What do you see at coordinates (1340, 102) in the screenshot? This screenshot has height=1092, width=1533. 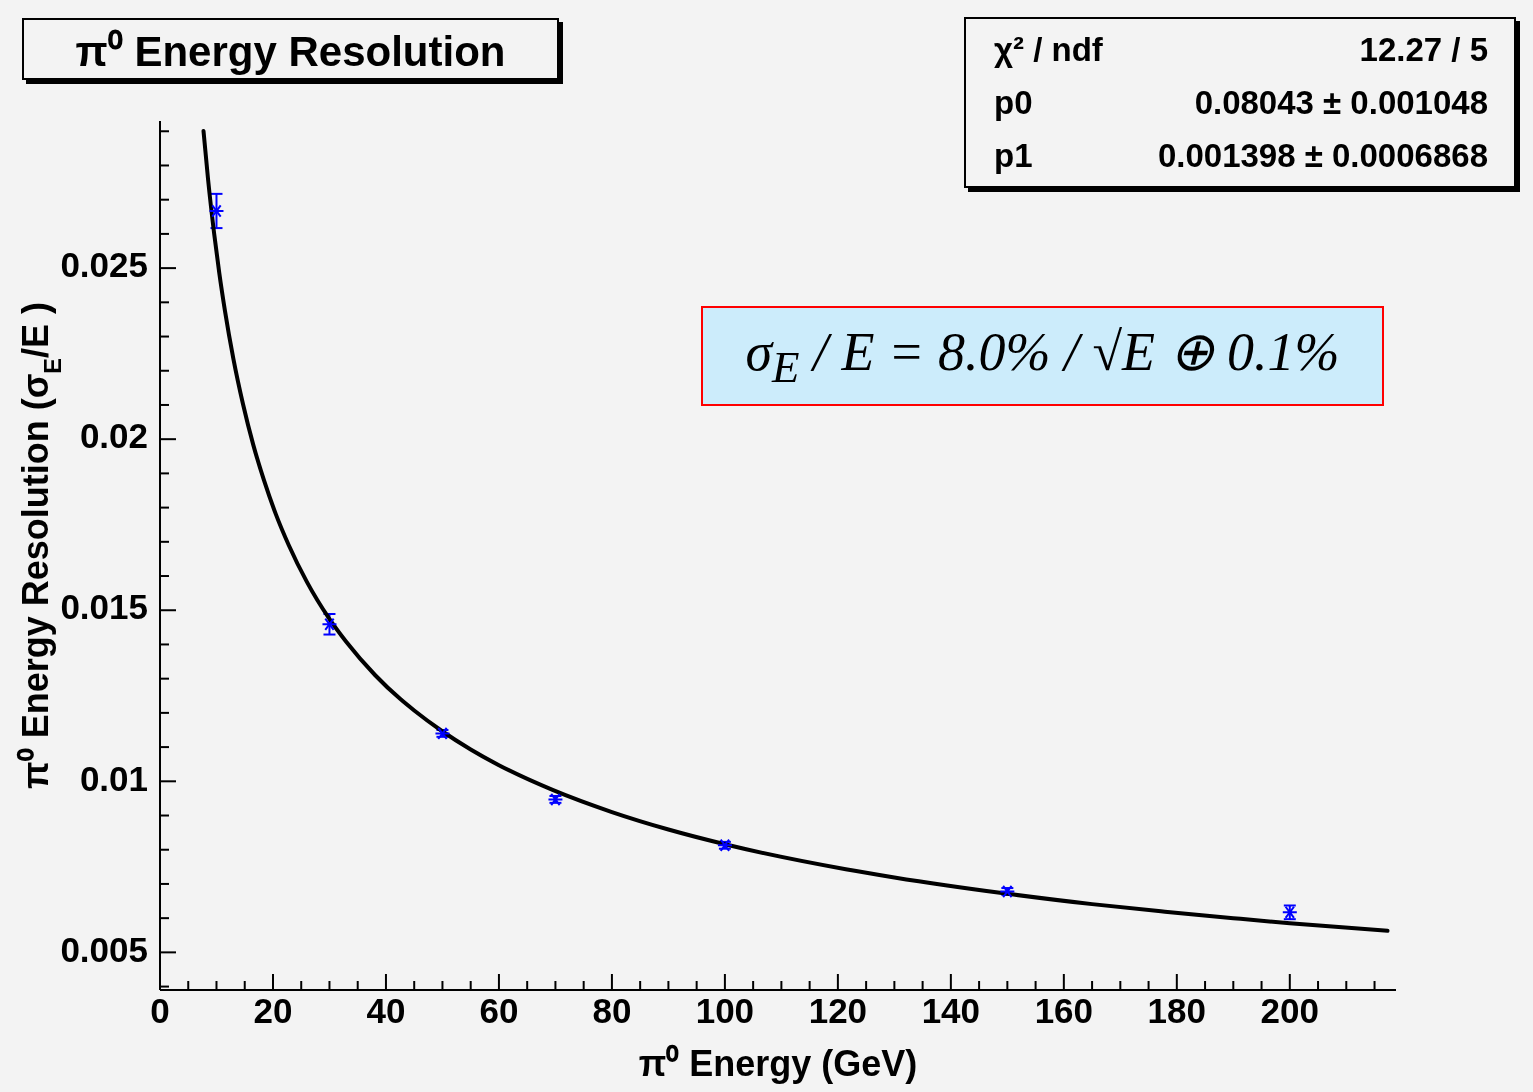 I see `text: 0.08043 ± 0.001048` at bounding box center [1340, 102].